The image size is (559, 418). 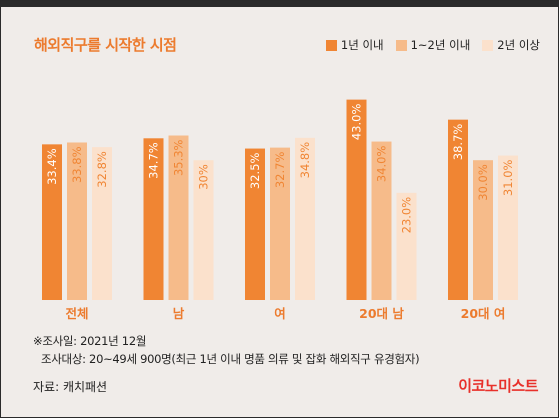 I want to click on data-label-1-1: 33.4%, so click(x=52, y=166).